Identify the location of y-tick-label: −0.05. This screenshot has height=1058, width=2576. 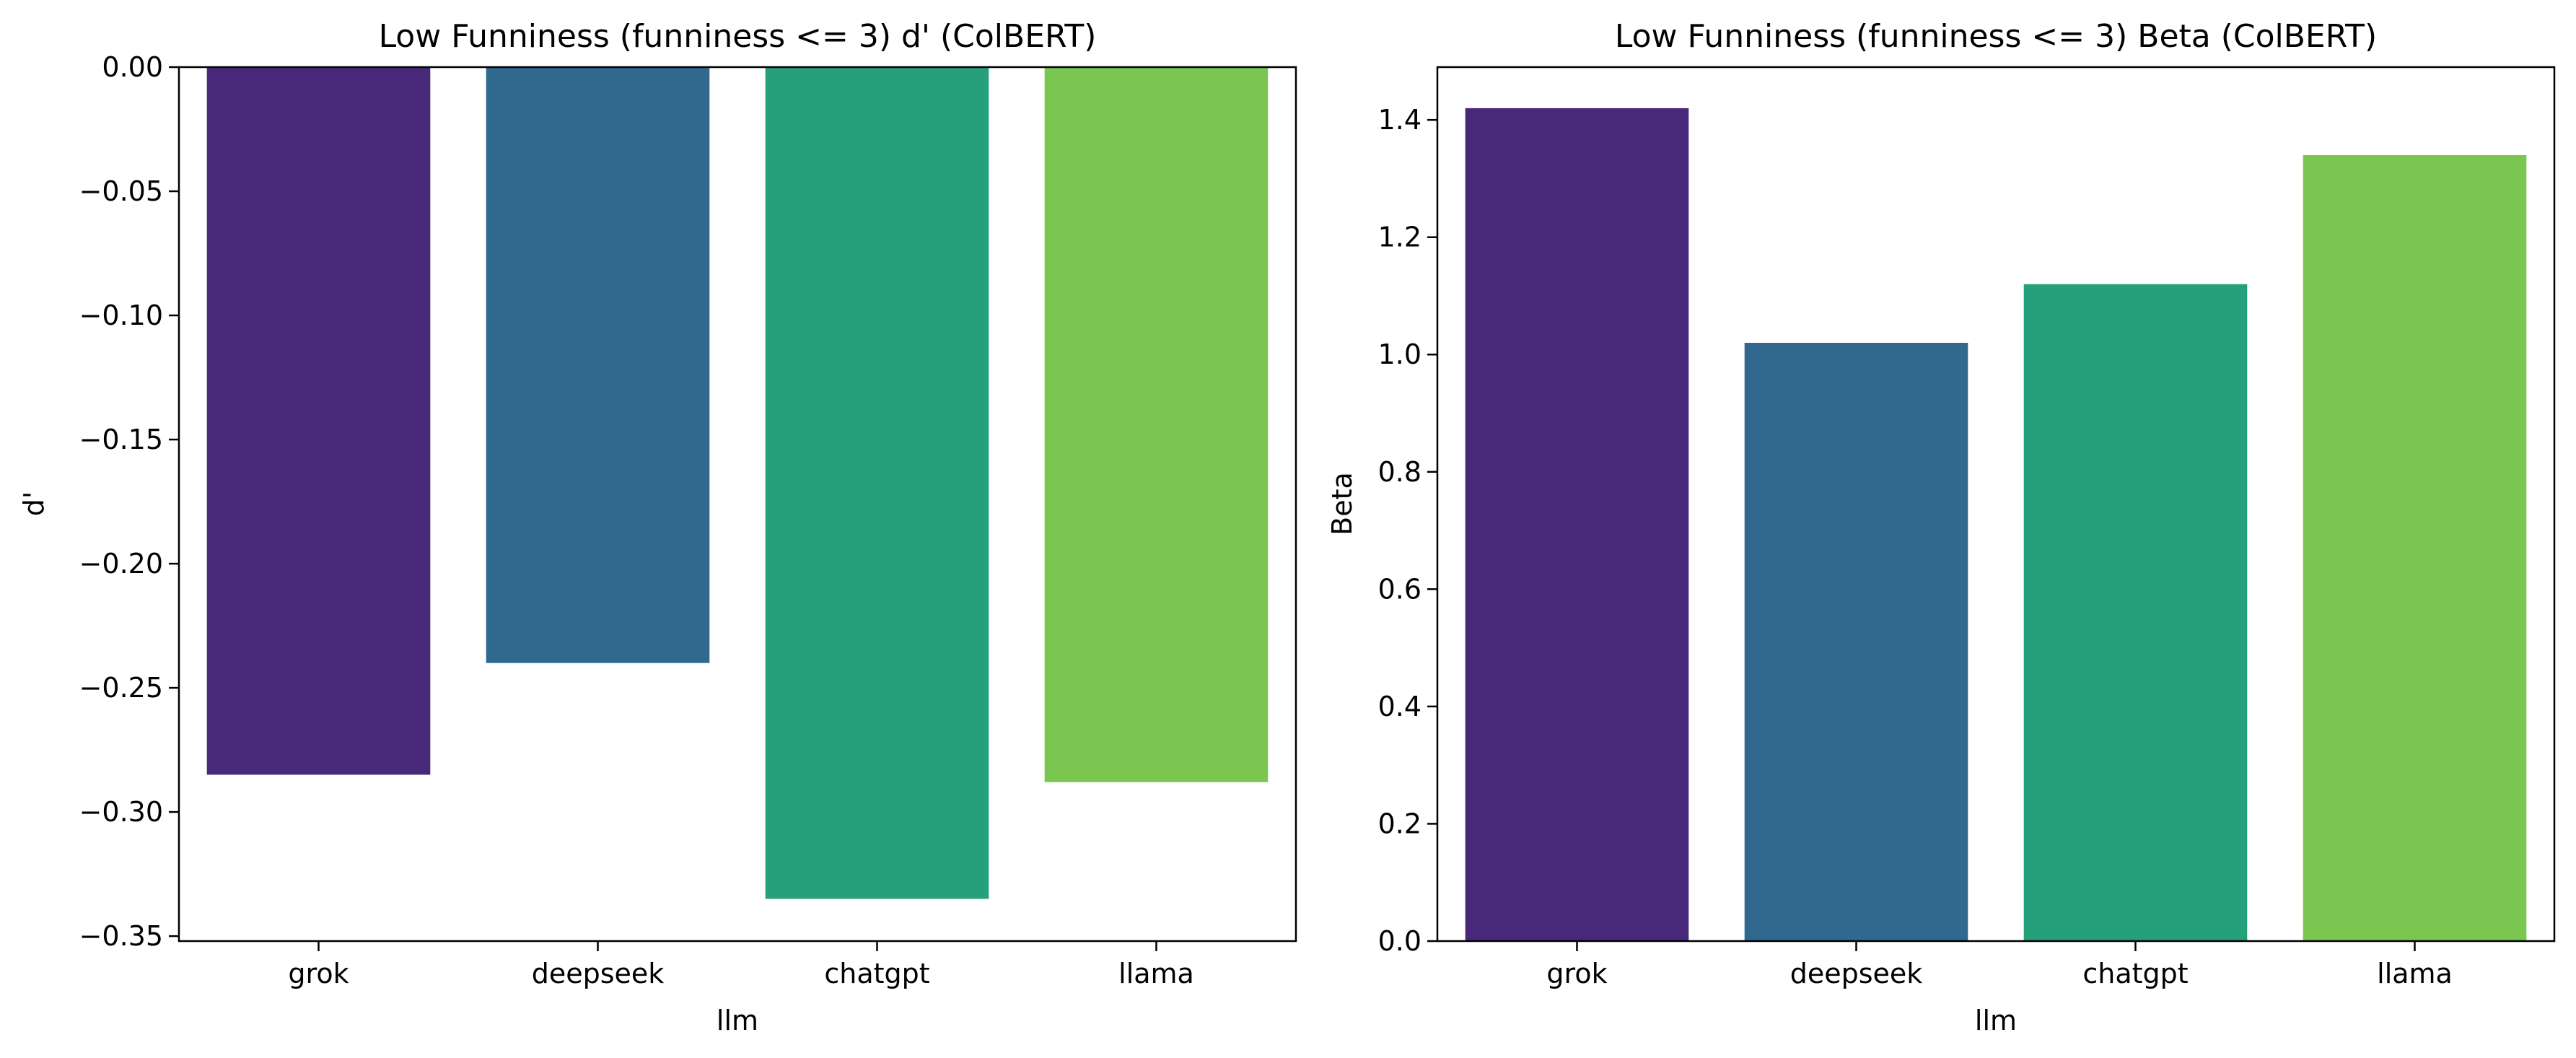
(121, 191).